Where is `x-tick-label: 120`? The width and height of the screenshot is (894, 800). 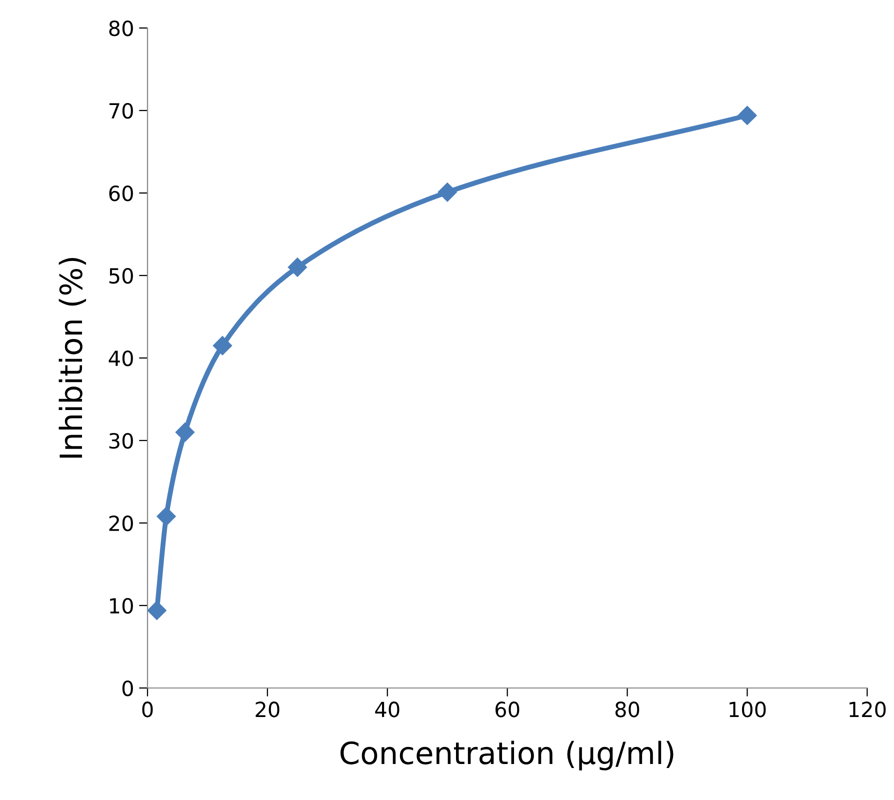
x-tick-label: 120 is located at coordinates (868, 710).